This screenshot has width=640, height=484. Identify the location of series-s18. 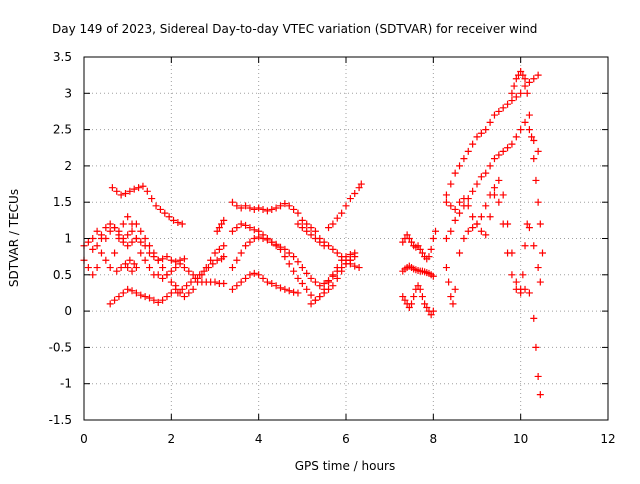
(418, 300).